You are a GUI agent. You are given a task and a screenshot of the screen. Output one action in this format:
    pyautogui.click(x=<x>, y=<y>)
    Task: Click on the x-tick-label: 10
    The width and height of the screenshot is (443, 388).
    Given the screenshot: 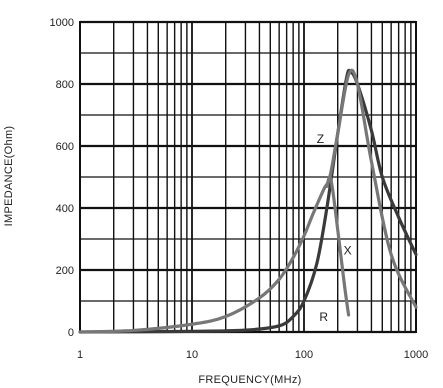 What is the action you would take?
    pyautogui.click(x=192, y=355)
    